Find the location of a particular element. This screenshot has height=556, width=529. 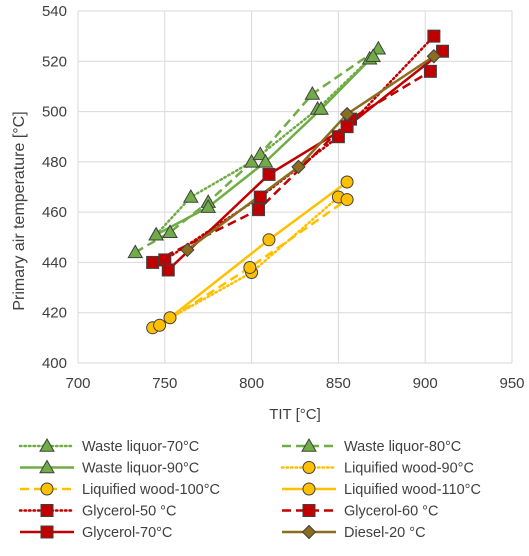

legend-item-waste-liquor-80c: Waste liquor-80°C is located at coordinates (371, 446).